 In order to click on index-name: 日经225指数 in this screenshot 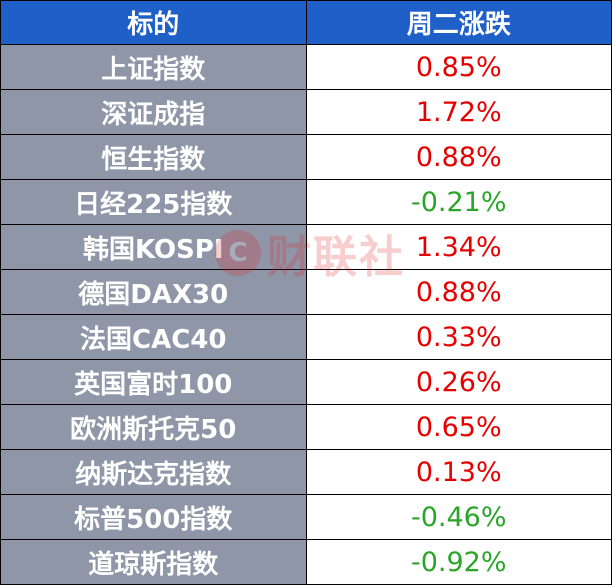, I will do `click(153, 202)`.